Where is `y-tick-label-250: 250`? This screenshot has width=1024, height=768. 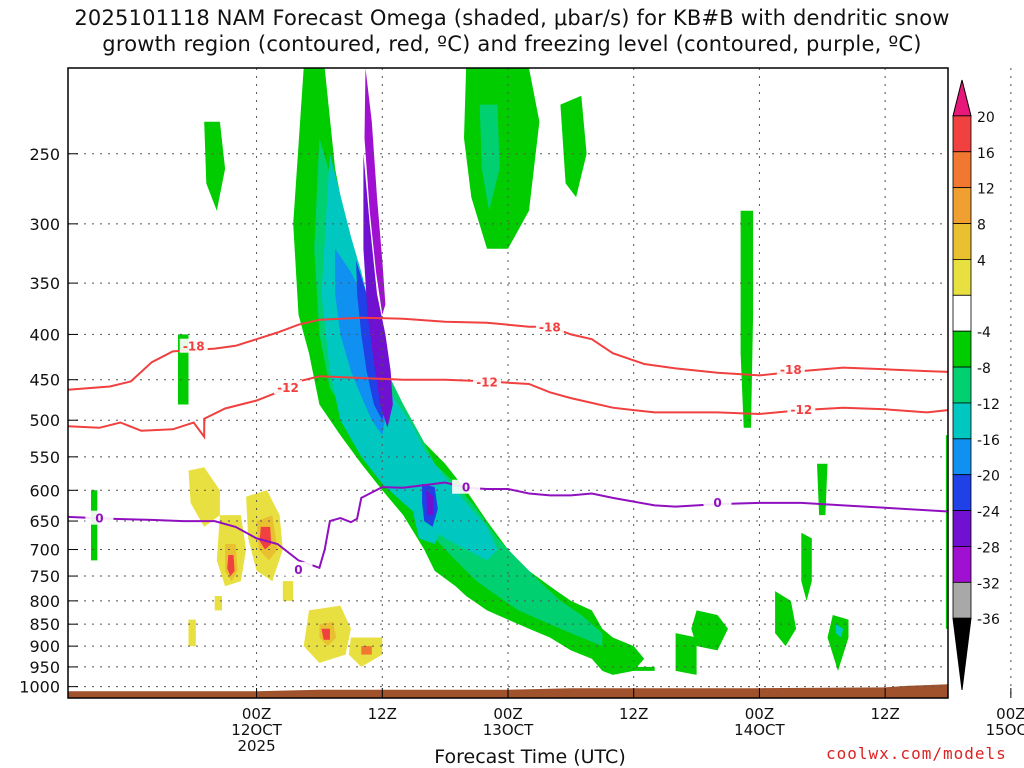
y-tick-label-250: 250 is located at coordinates (44, 154).